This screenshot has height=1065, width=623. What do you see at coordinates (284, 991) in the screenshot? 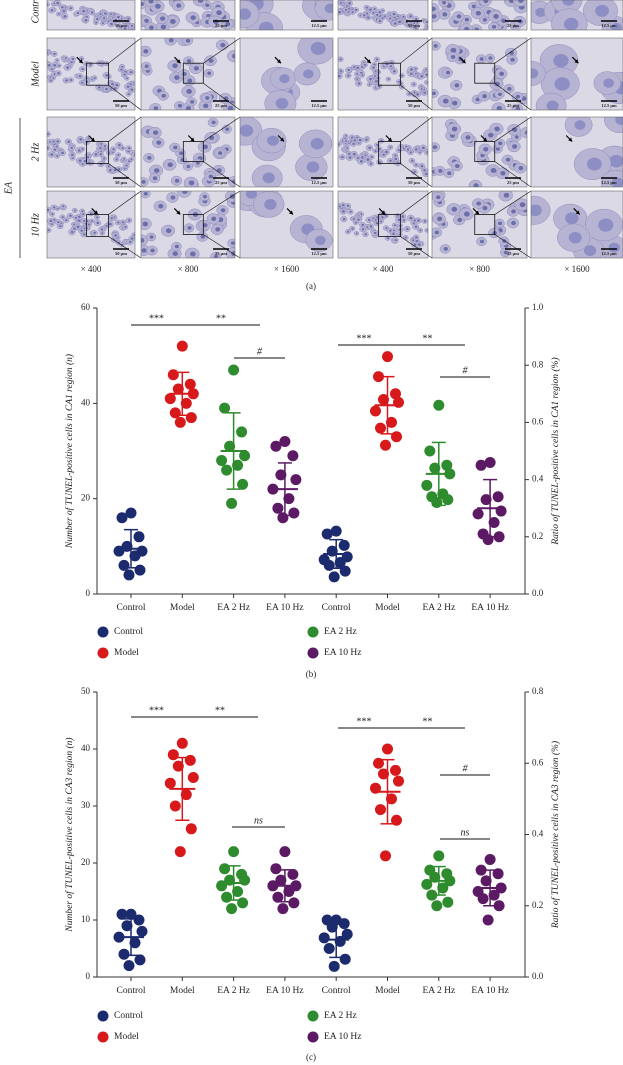
I see `x-tick-label: EA 10 Hz` at bounding box center [284, 991].